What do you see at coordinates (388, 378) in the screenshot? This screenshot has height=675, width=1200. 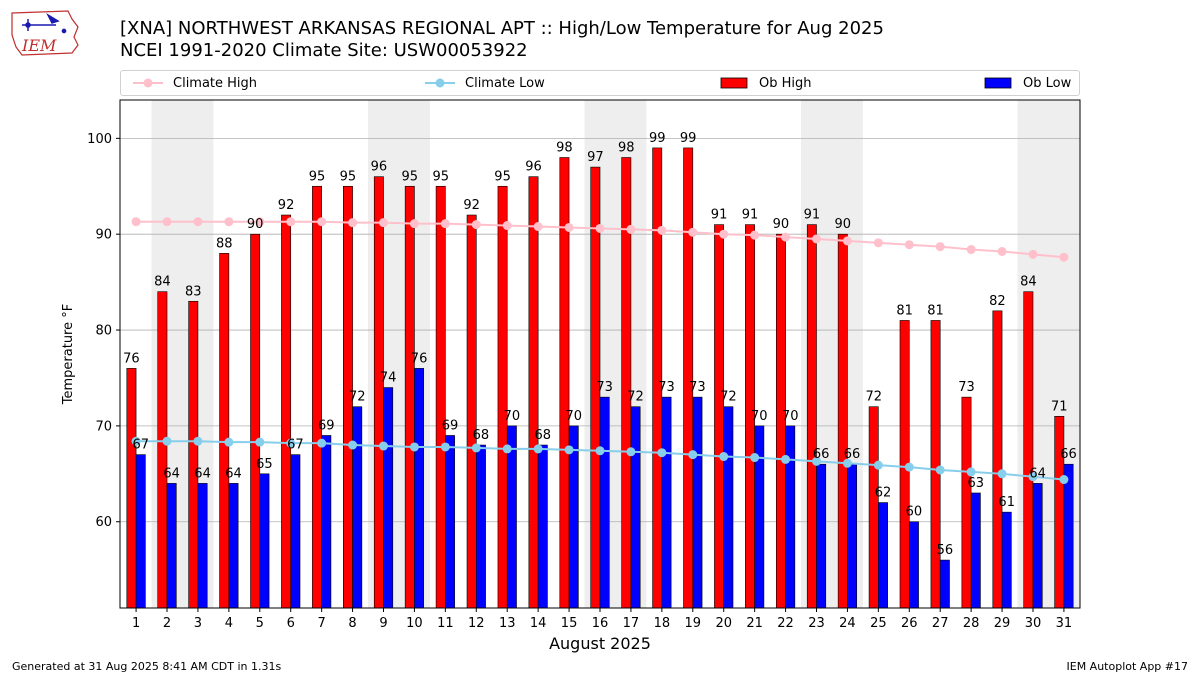 I see `label-ob-low: 74` at bounding box center [388, 378].